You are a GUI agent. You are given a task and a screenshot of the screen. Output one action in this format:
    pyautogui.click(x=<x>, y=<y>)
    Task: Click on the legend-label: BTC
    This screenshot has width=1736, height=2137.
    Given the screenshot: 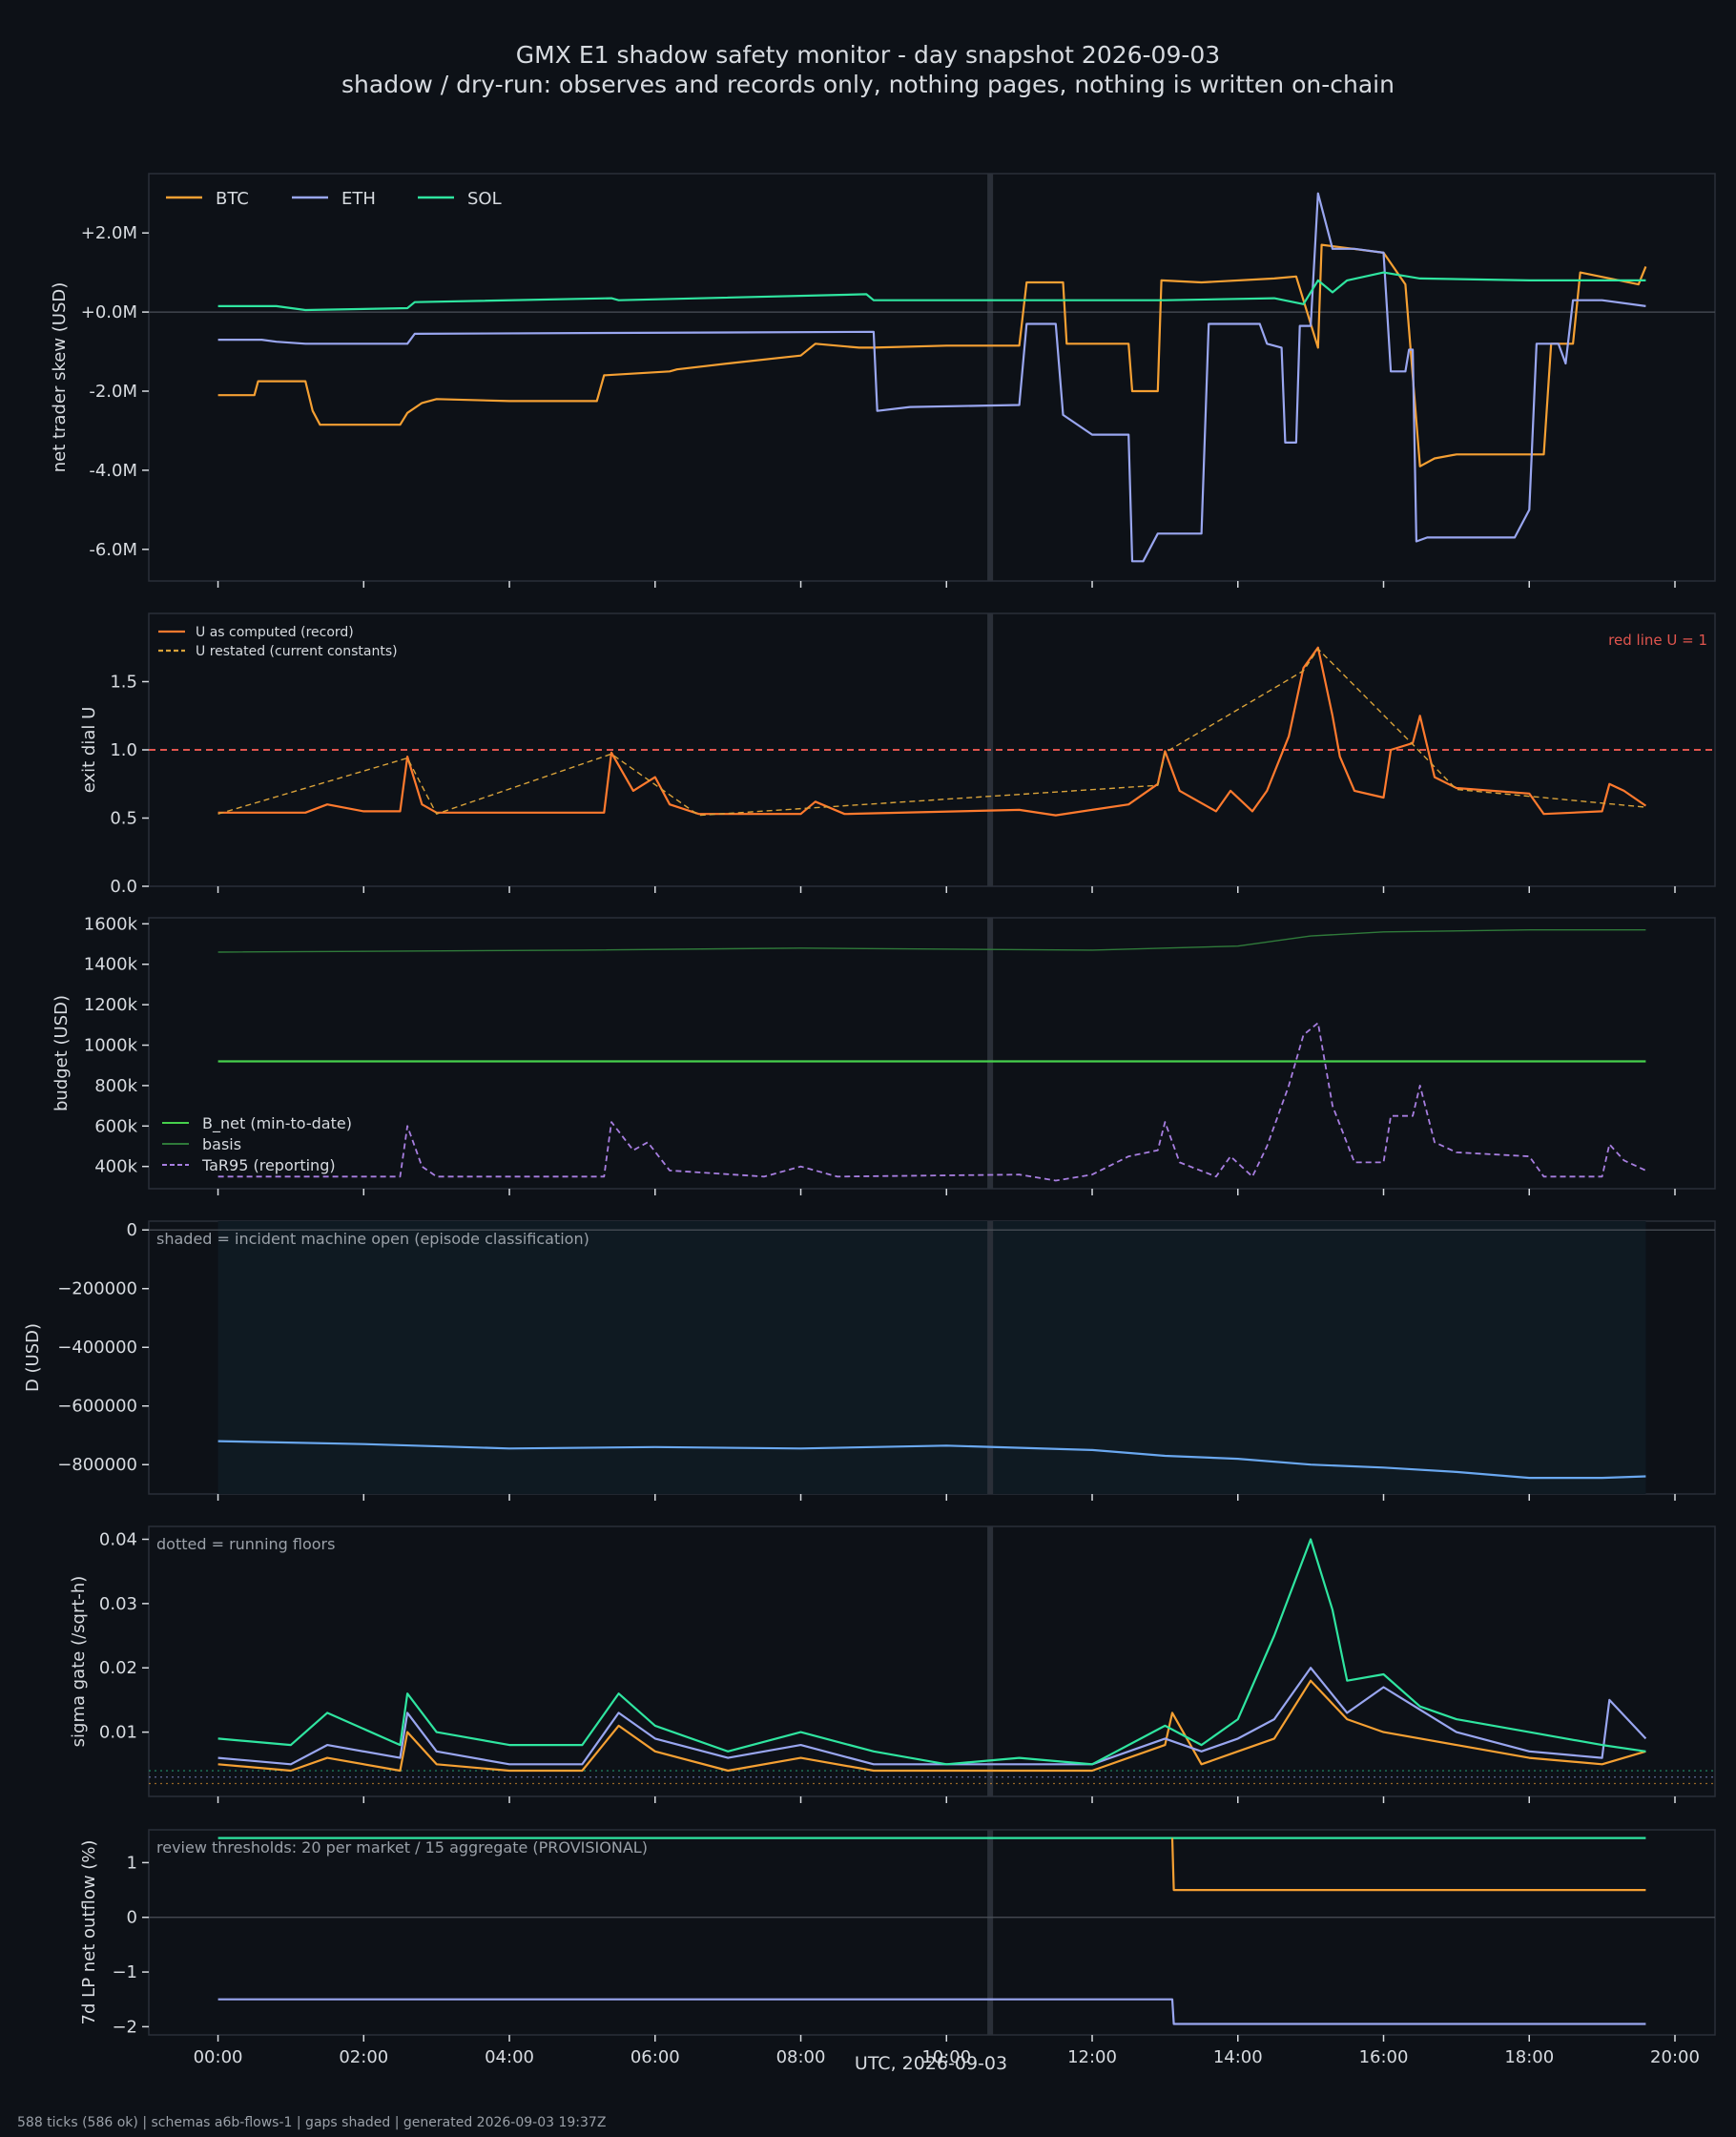 What is the action you would take?
    pyautogui.click(x=232, y=199)
    